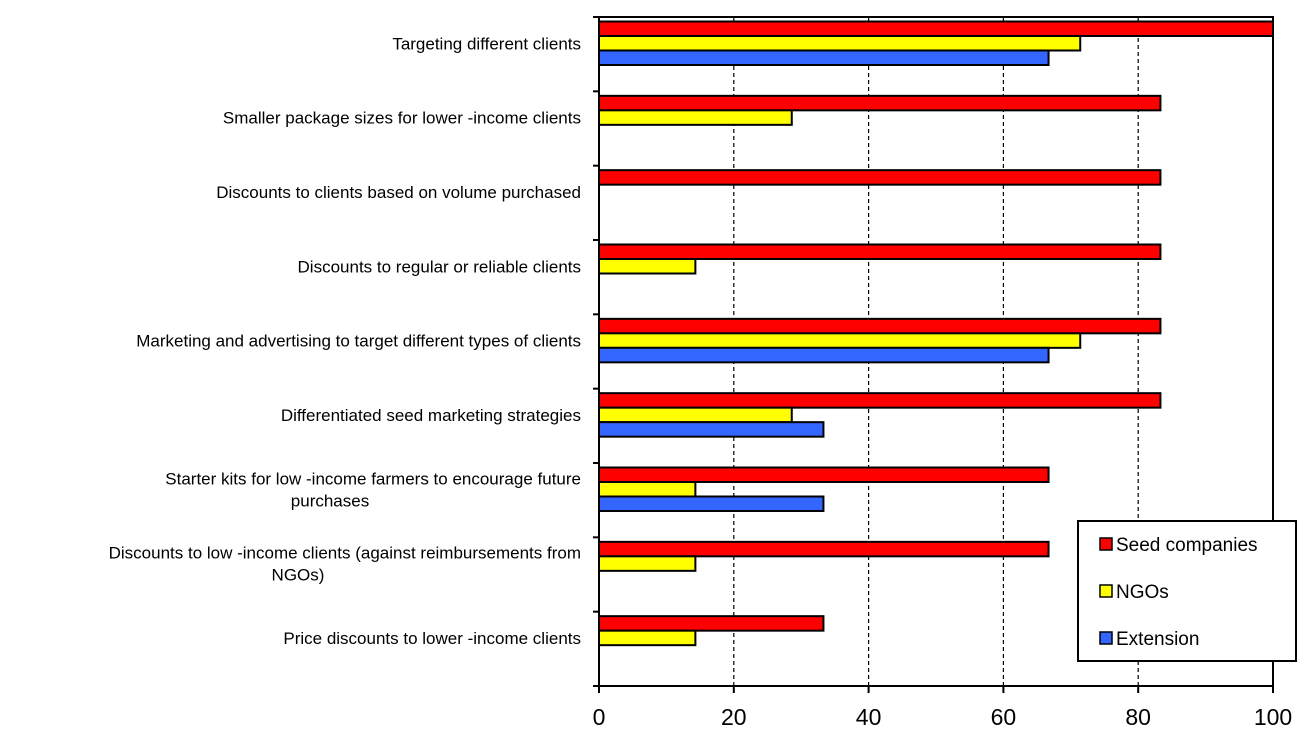 The image size is (1298, 735). I want to click on category-label: Price discounts to lower -income clients, so click(432, 638).